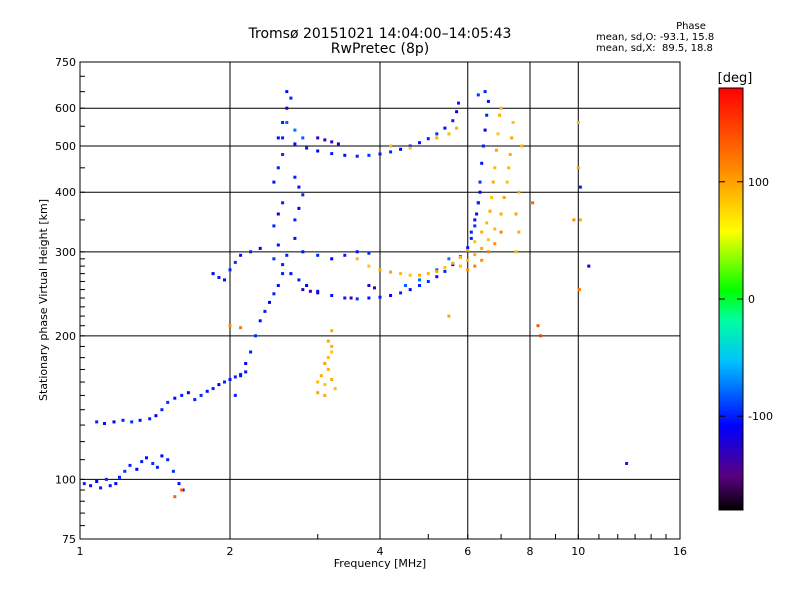 The width and height of the screenshot is (800, 600). Describe the element at coordinates (65, 192) in the screenshot. I see `y-tick-label: 400` at that location.